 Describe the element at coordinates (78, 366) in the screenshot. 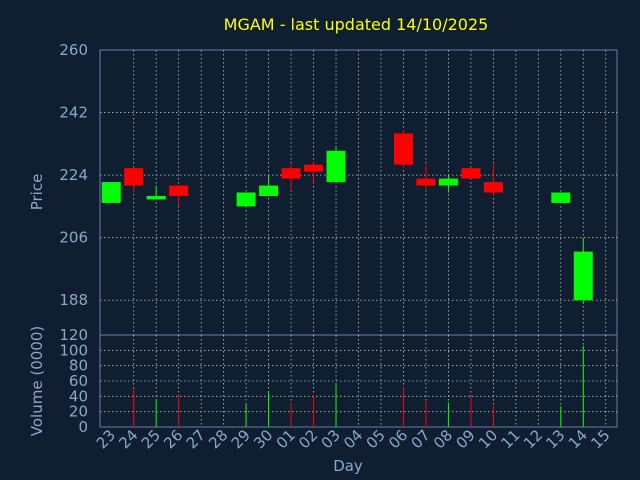

I see `volume-tick-label: 80` at that location.